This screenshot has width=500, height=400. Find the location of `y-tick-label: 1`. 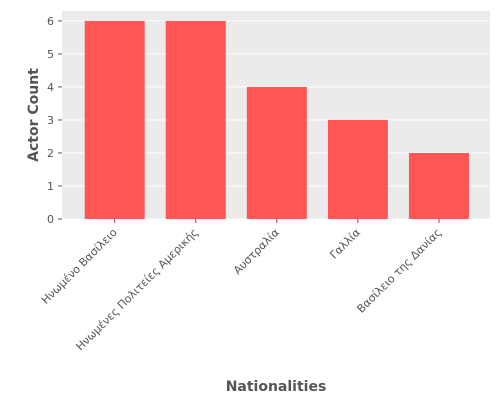

y-tick-label: 1 is located at coordinates (50, 186).